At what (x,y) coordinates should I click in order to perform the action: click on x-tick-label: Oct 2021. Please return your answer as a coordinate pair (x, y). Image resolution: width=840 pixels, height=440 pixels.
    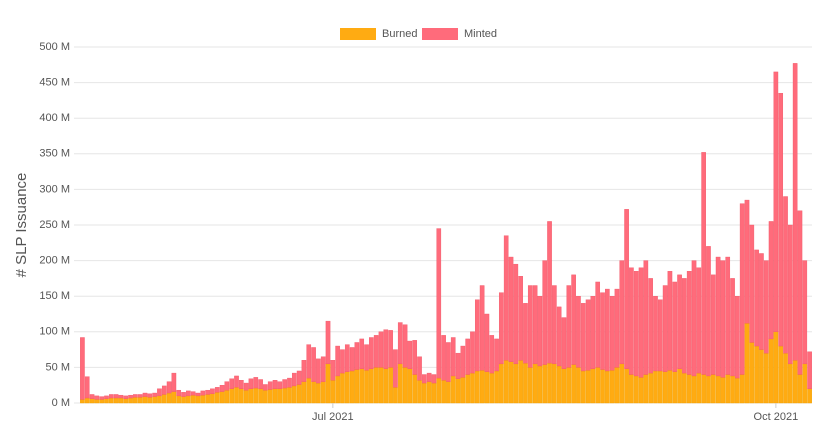
    Looking at the image, I should click on (776, 417).